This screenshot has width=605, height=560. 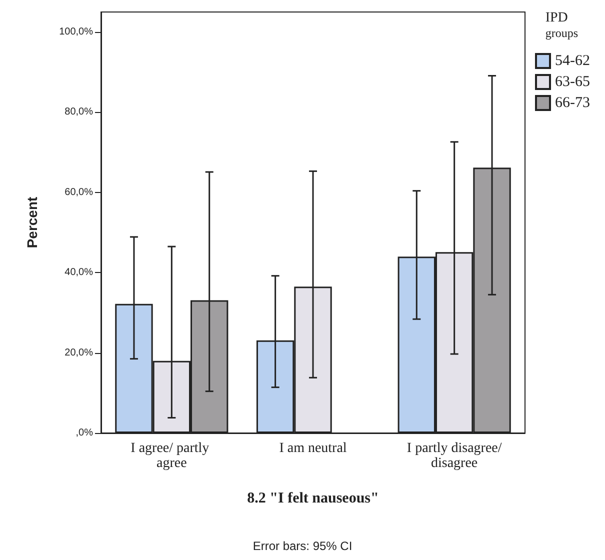 What do you see at coordinates (171, 456) in the screenshot?
I see `x-tick-label: I agree/ partly agree` at bounding box center [171, 456].